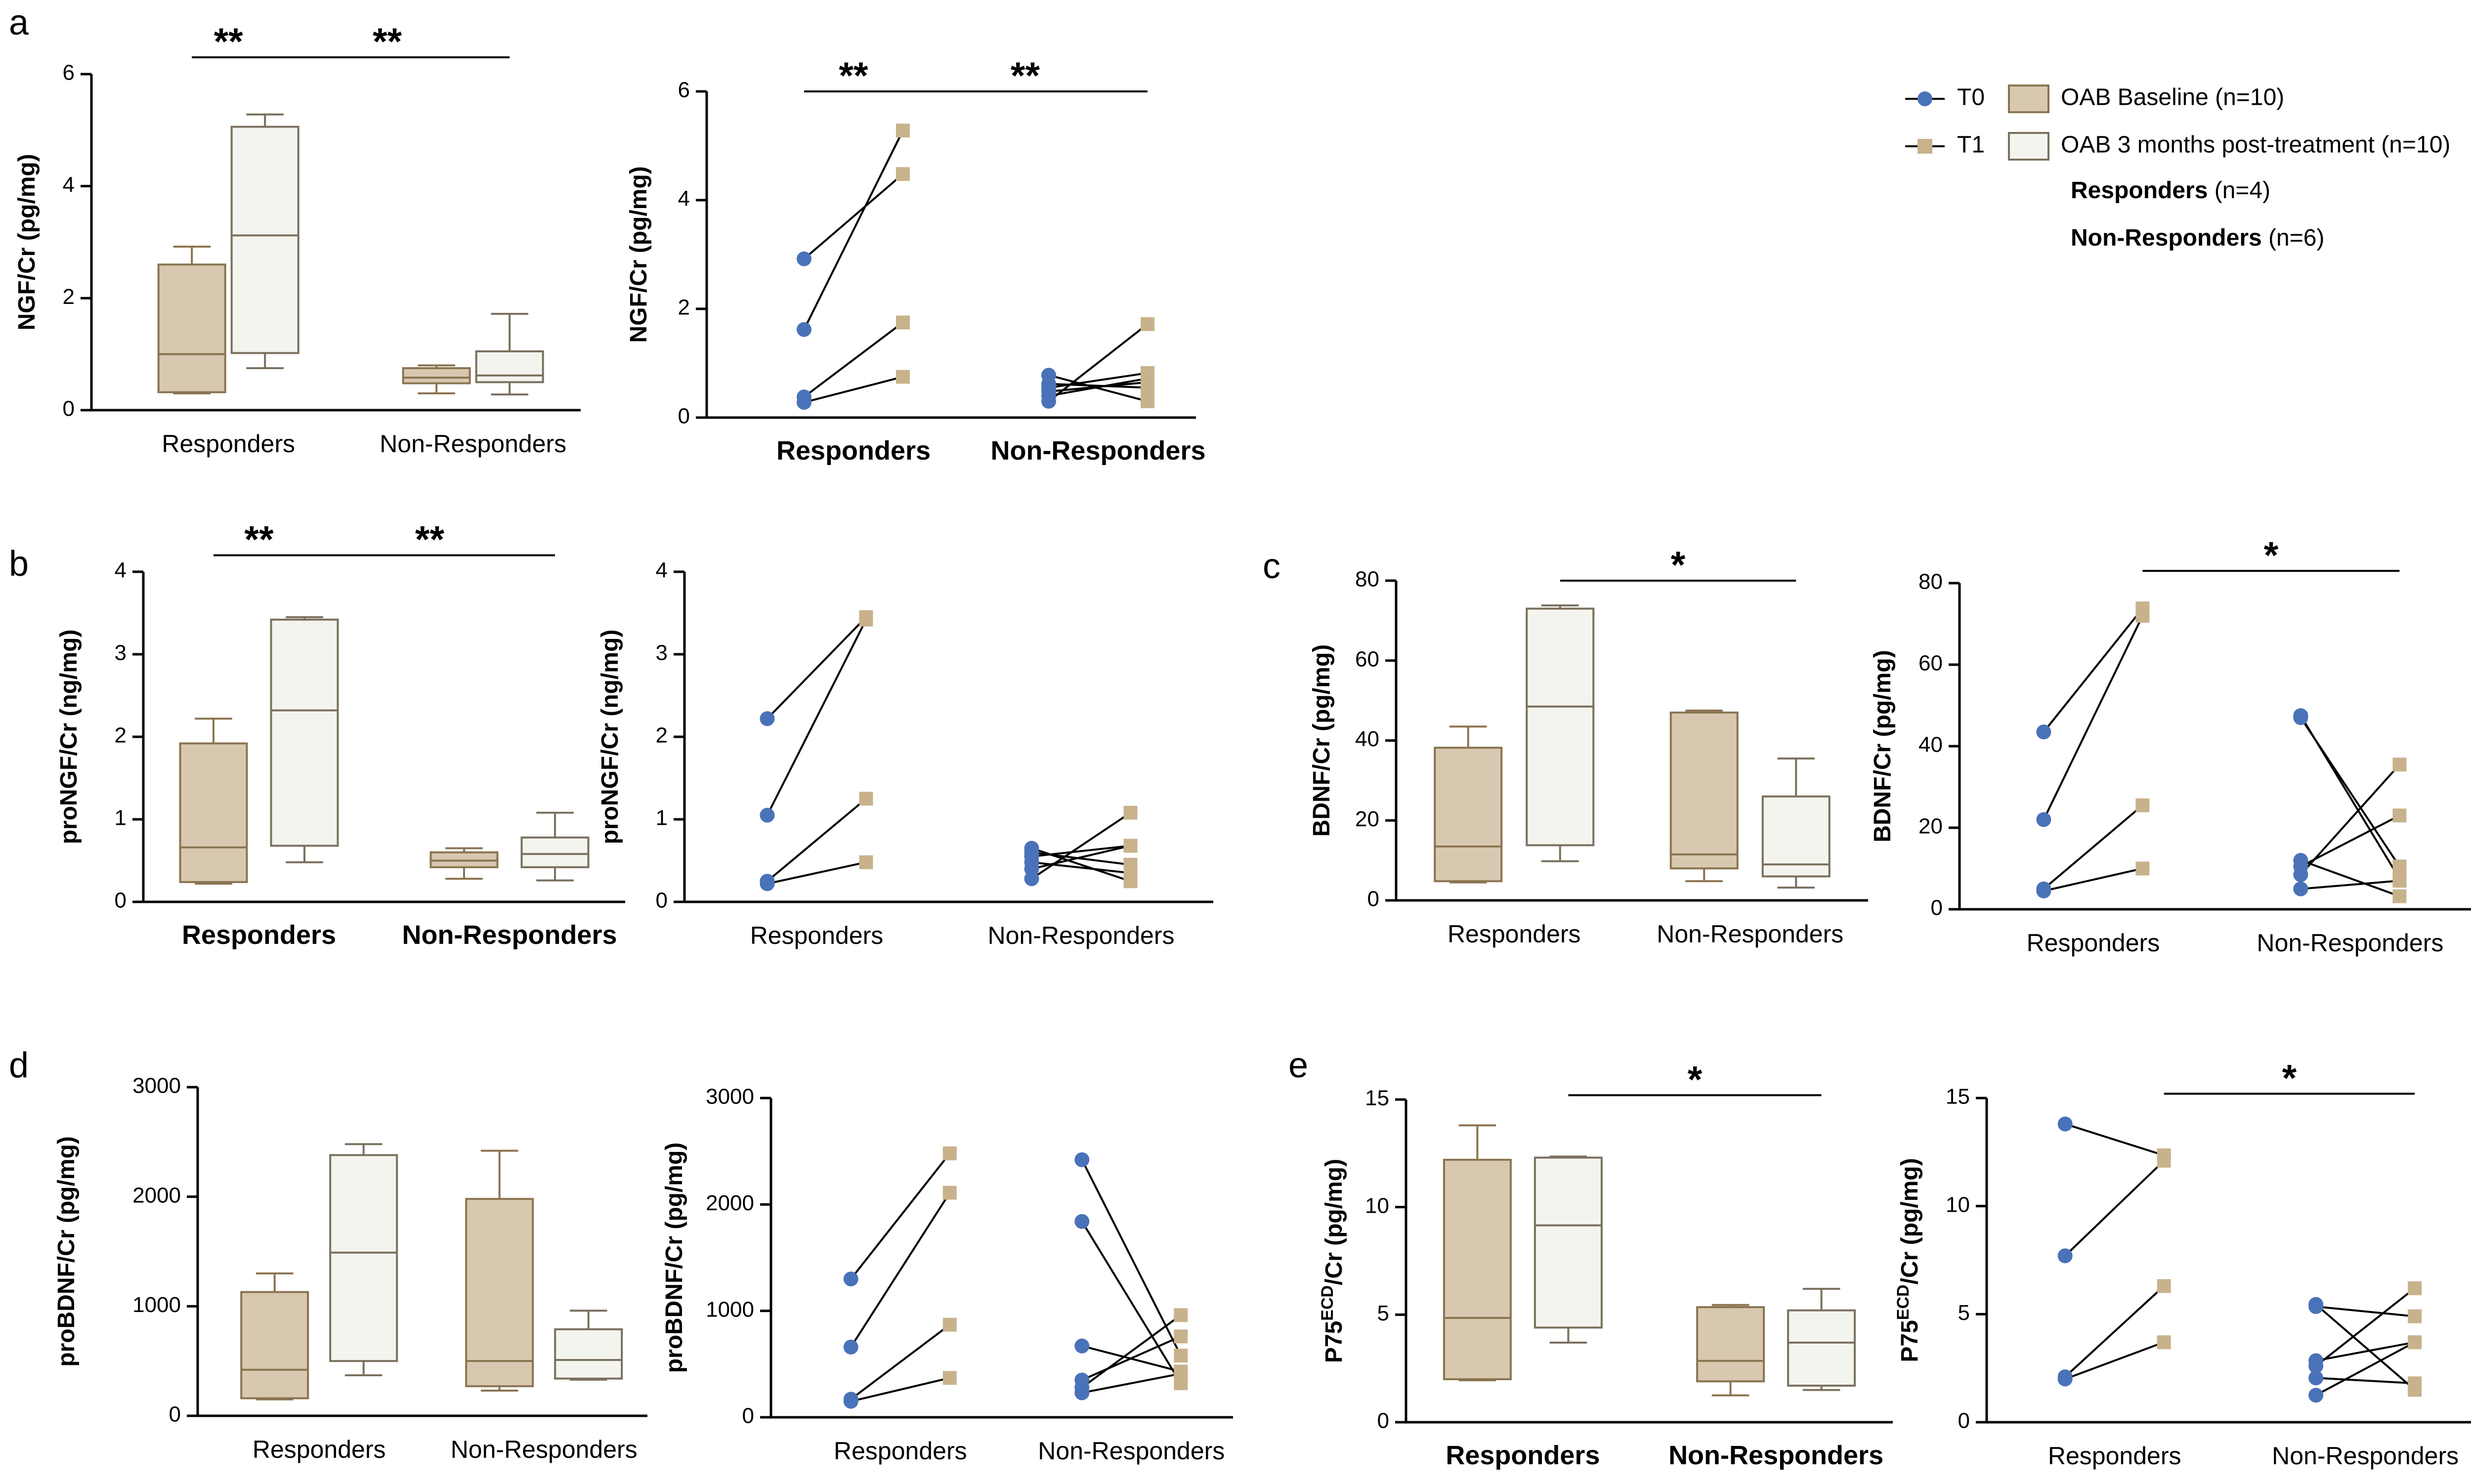  Describe the element at coordinates (639, 254) in the screenshot. I see `y-axis-label: NGF/Cr (pg/mg)` at that location.